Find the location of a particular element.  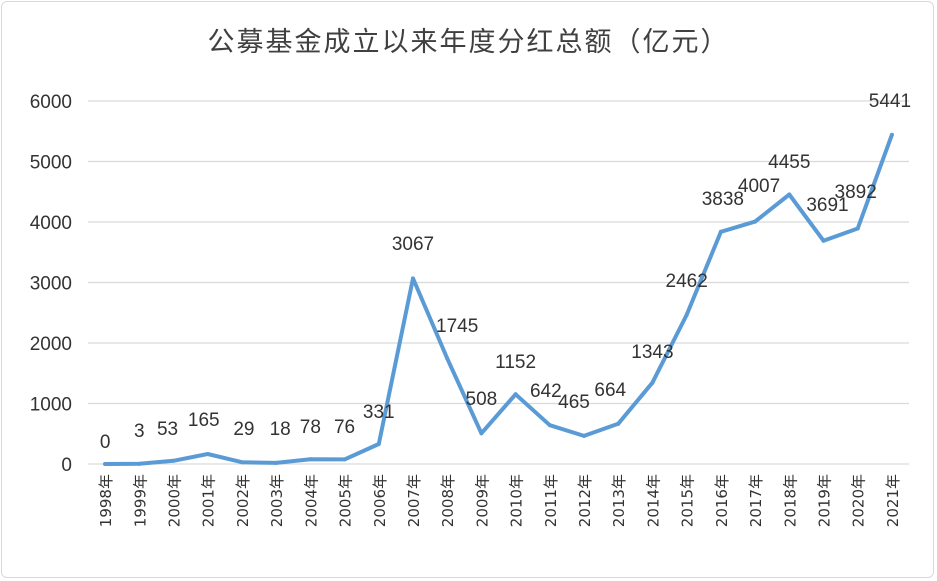

data-point-2010年 is located at coordinates (515, 394).